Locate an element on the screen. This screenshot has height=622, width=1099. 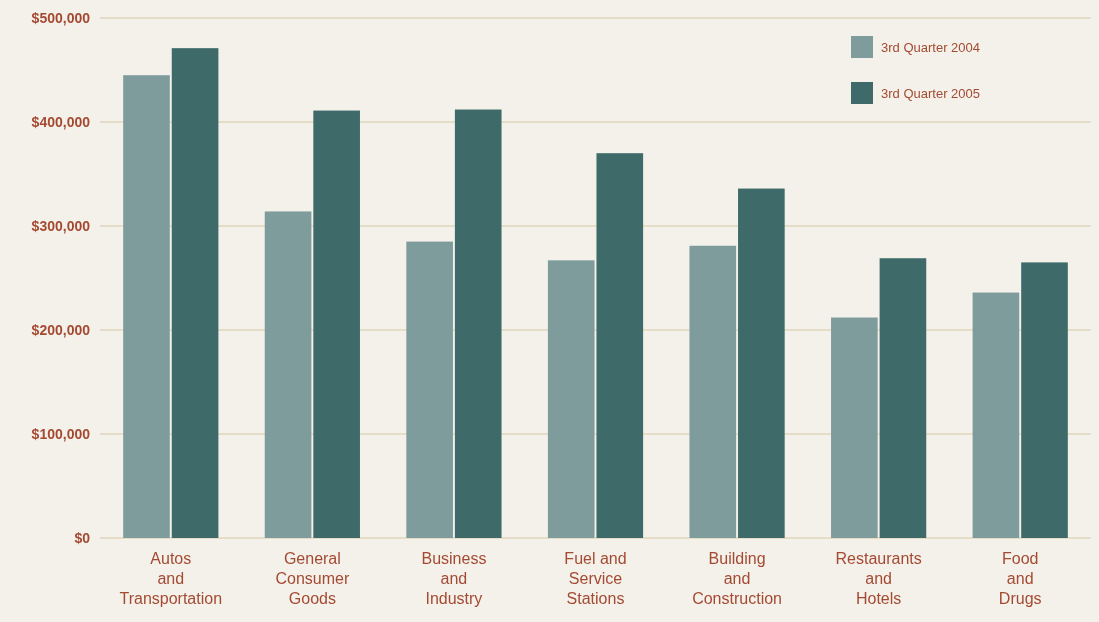
legend-label: 3rd Quarter 2004 is located at coordinates (931, 47).